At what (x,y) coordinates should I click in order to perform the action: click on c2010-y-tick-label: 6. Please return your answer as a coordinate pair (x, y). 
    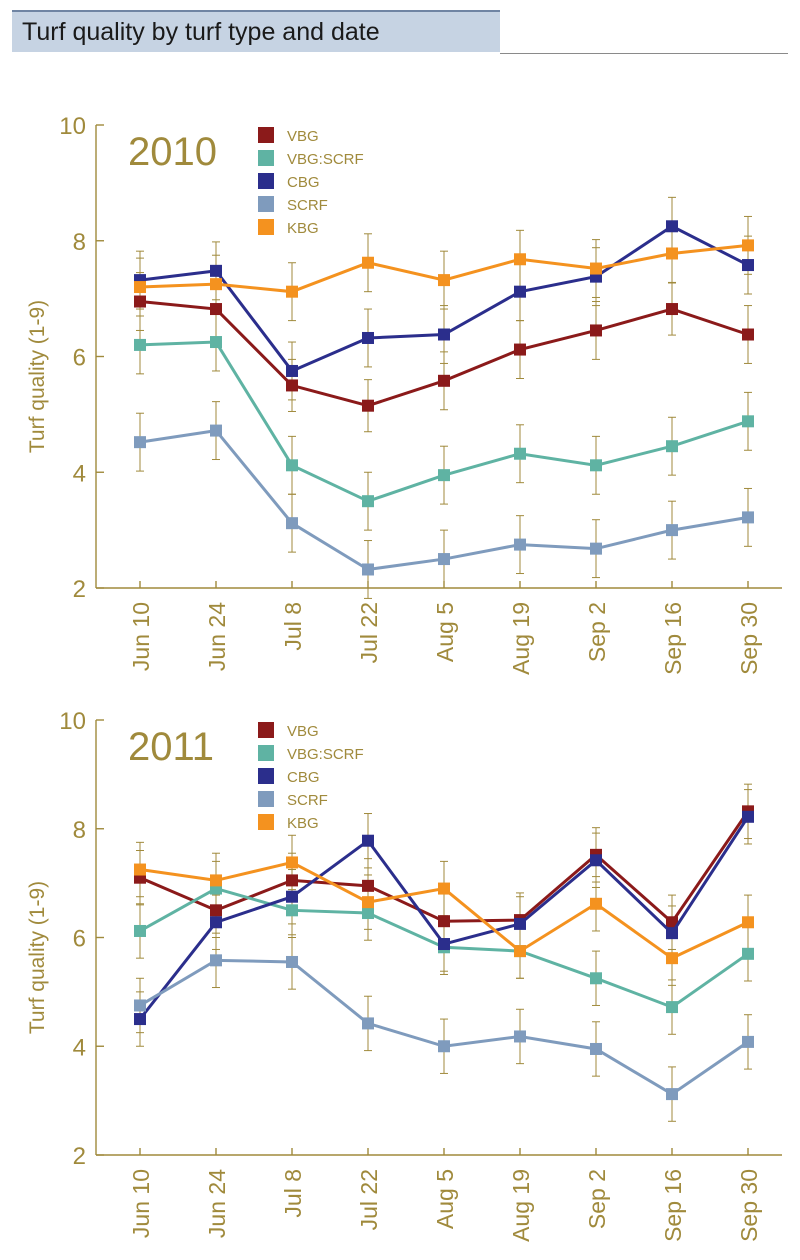
    Looking at the image, I should click on (79, 358).